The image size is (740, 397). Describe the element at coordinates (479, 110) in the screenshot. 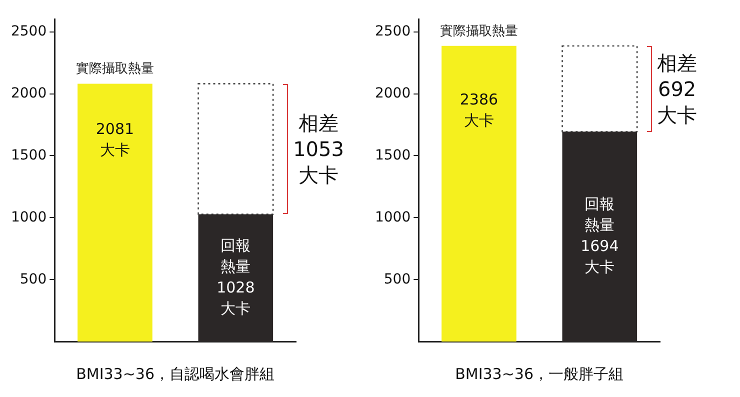

I see `data-label: 2386大卡` at that location.